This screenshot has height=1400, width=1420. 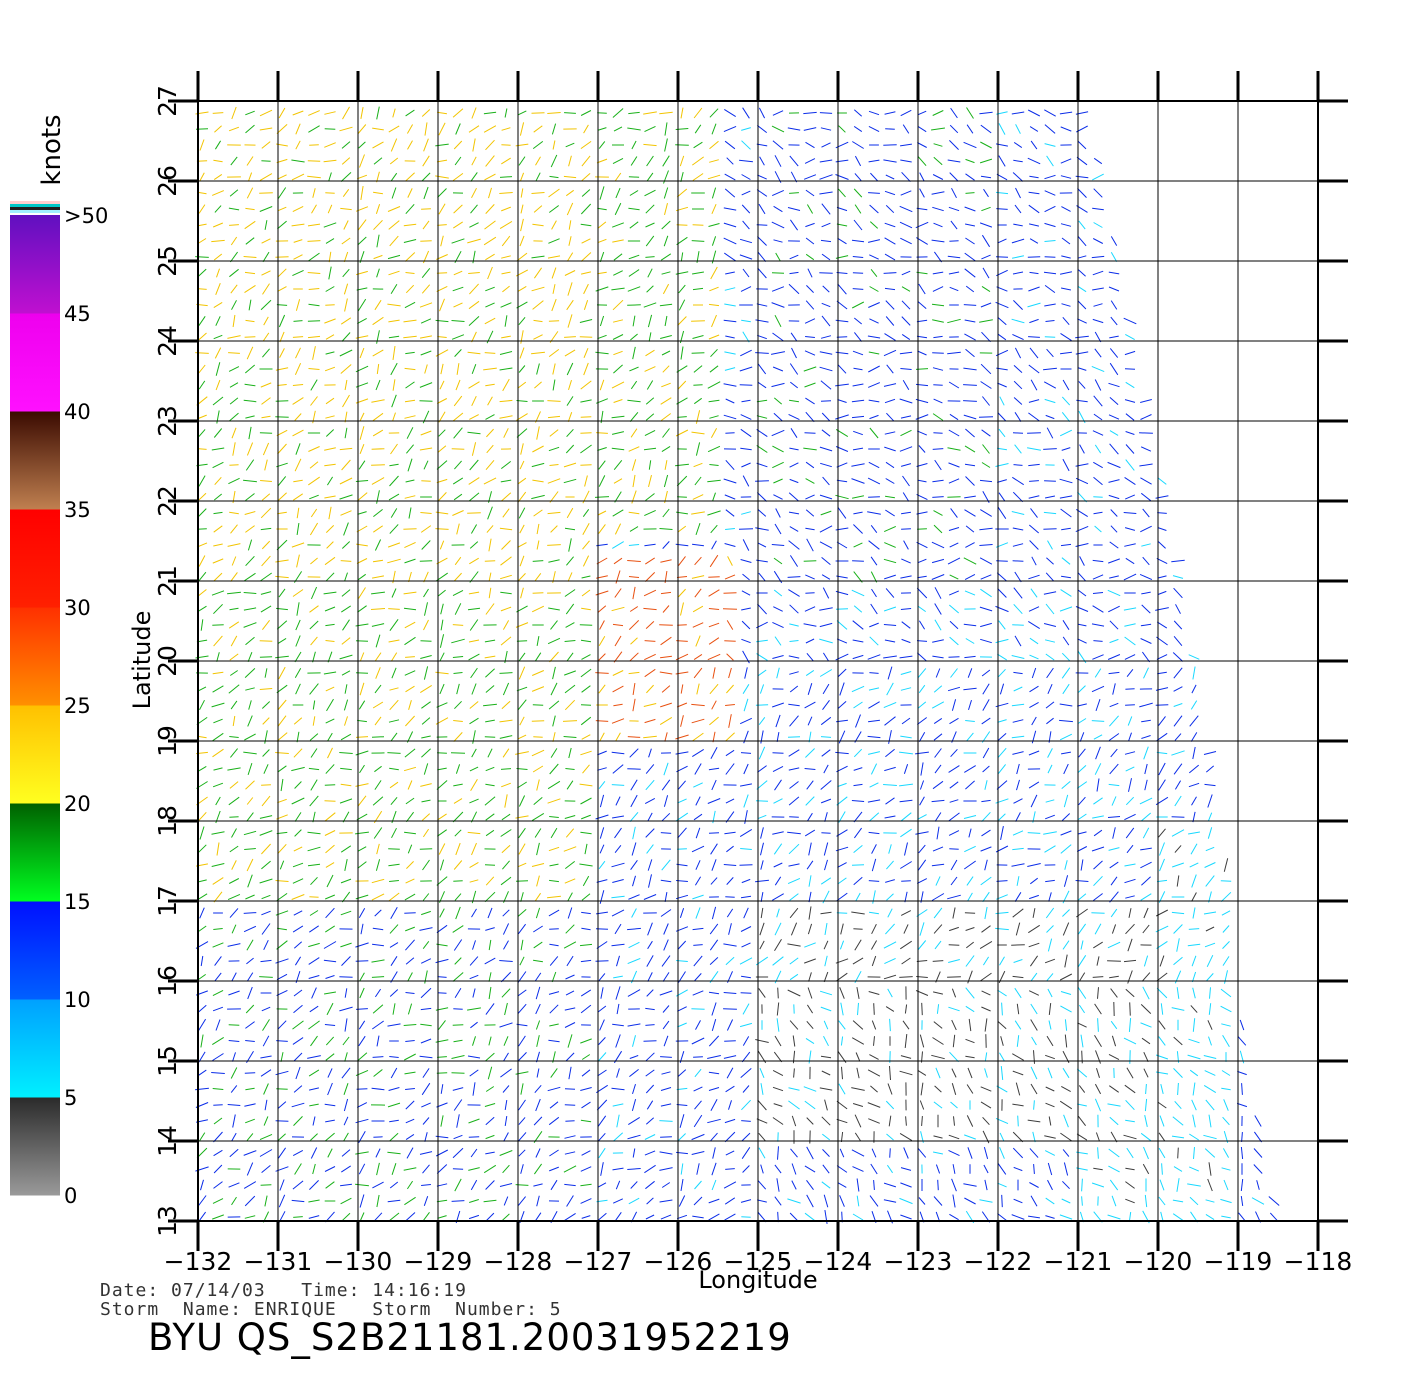 I want to click on y-tick-label: 19, so click(x=167, y=741).